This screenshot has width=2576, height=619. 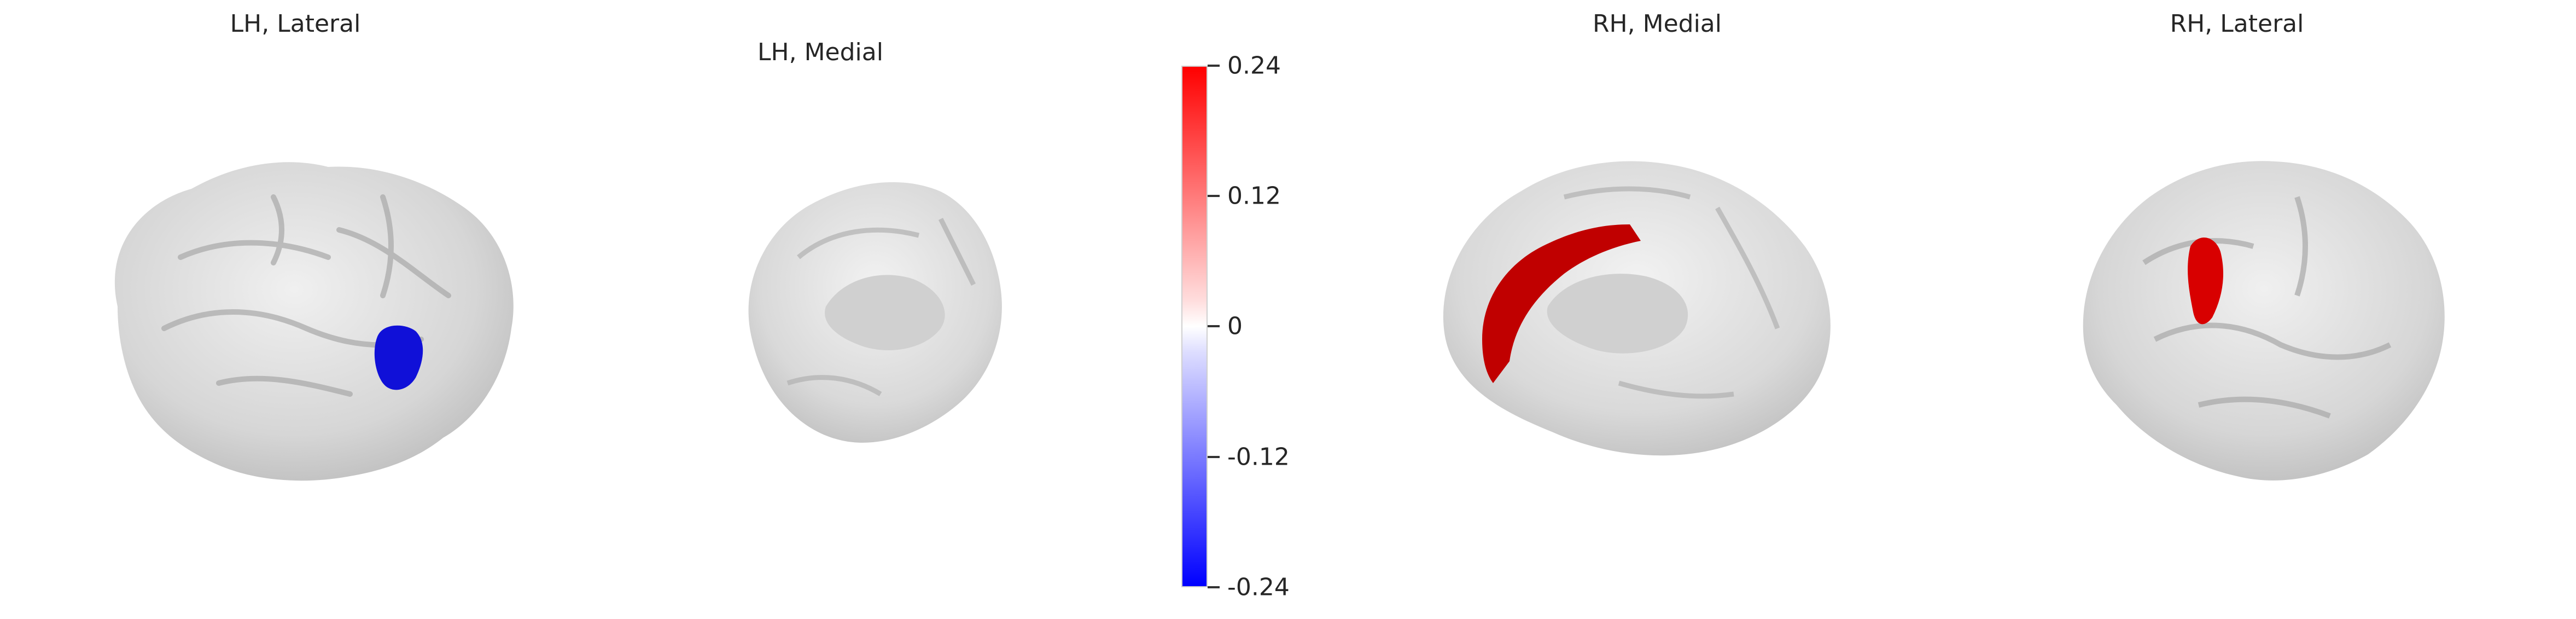 I want to click on colorbar-tick-label: -0.12, so click(x=1258, y=457).